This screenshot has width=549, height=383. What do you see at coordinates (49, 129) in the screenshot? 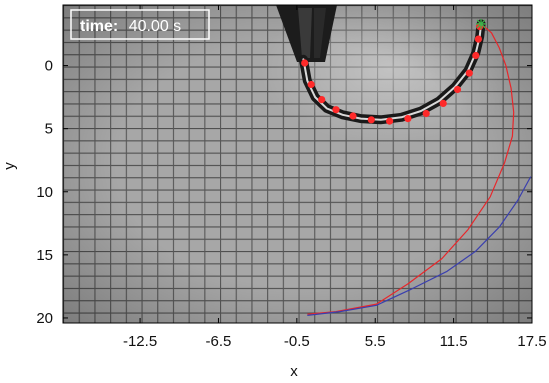
I see `y-tick-label: 5` at bounding box center [49, 129].